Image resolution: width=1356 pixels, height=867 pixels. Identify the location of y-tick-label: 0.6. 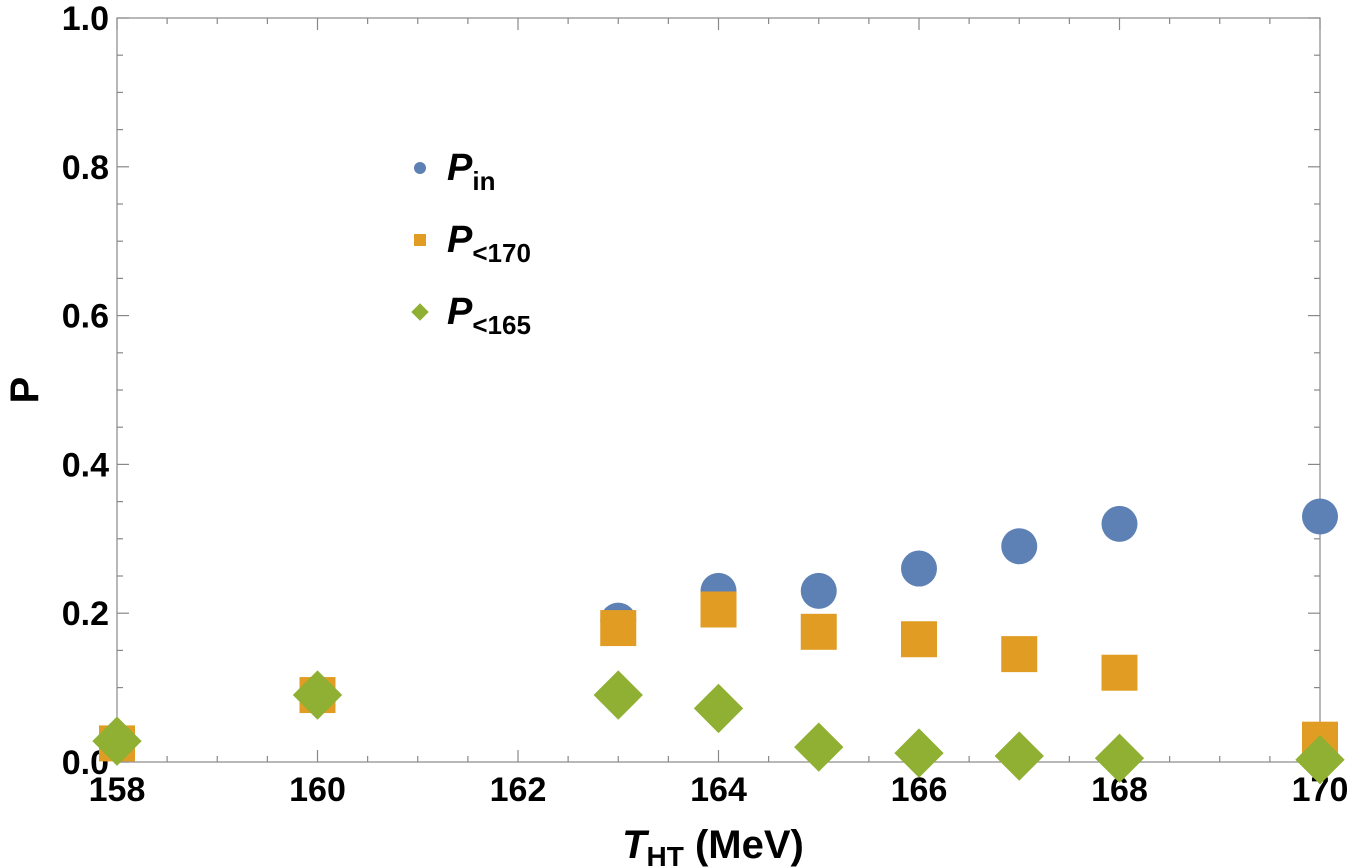
(85, 317).